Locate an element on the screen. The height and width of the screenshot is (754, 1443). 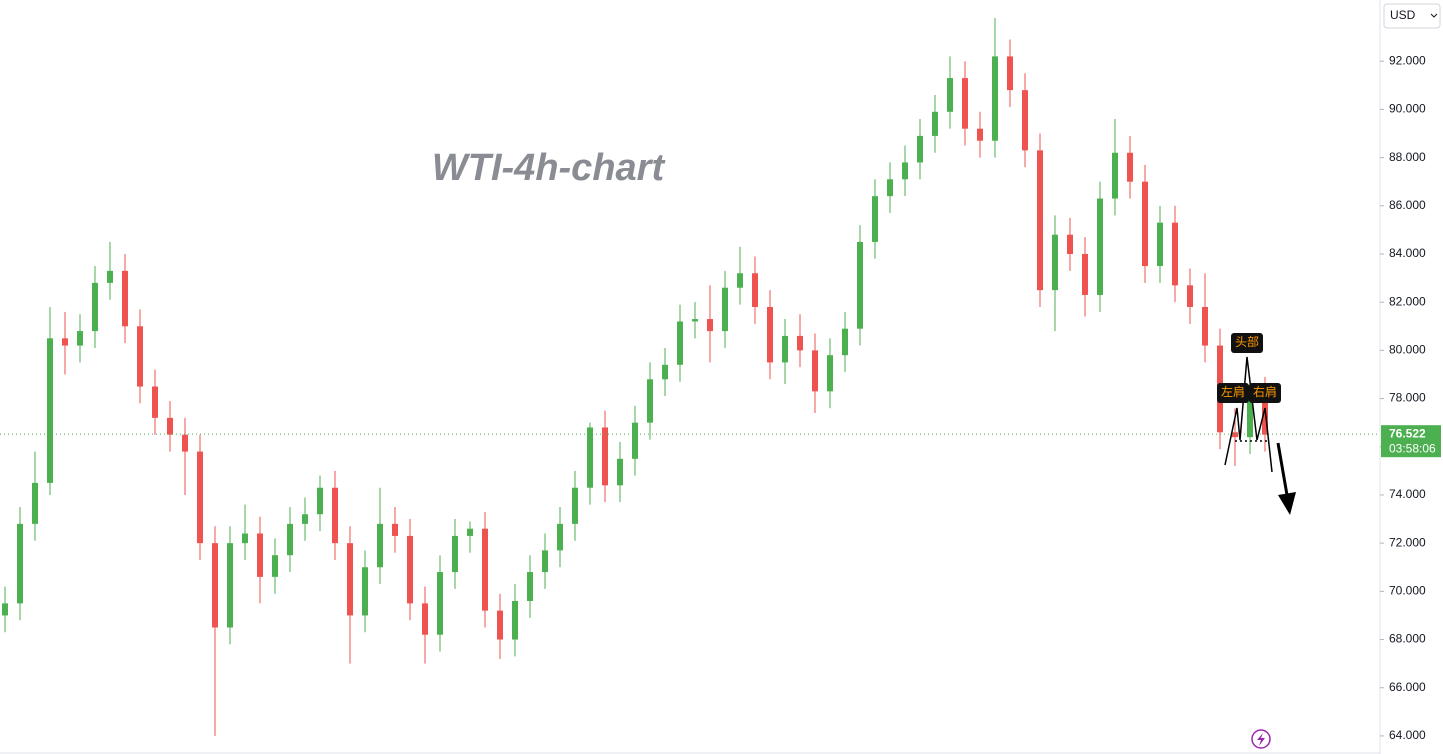
icon-bolt is located at coordinates (1261, 739).